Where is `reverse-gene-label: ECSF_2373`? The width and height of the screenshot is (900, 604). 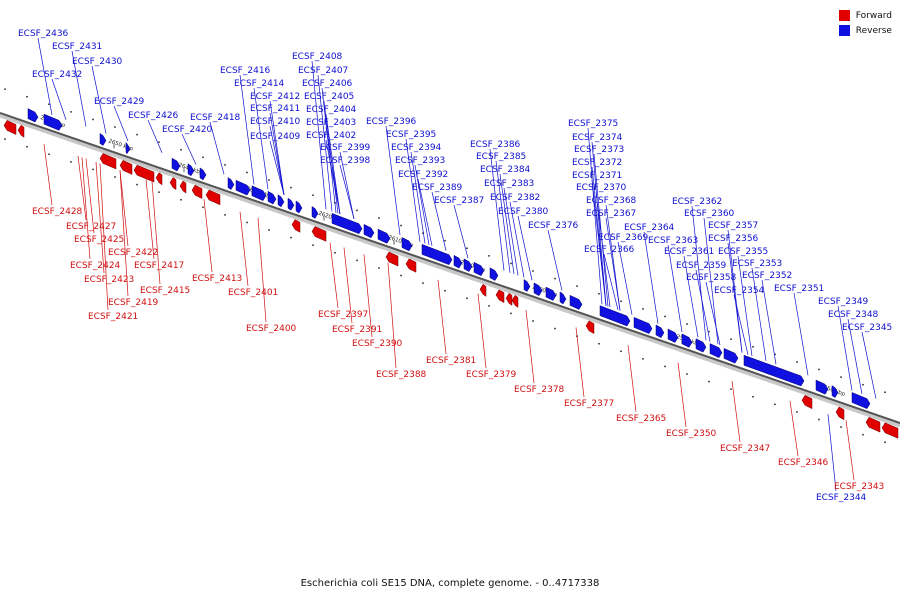
reverse-gene-label: ECSF_2373 is located at coordinates (599, 150).